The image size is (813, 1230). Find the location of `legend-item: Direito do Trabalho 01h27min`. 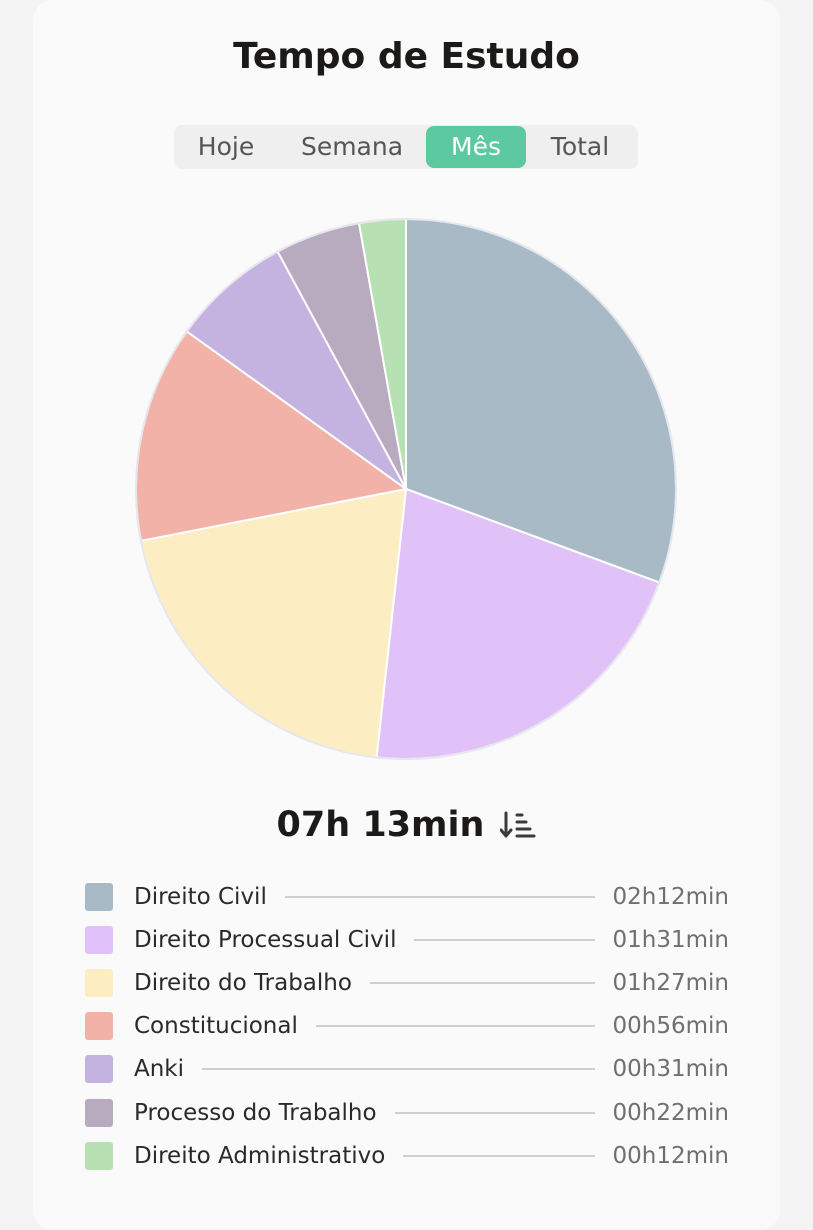

legend-item: Direito do Trabalho 01h27min is located at coordinates (407, 982).